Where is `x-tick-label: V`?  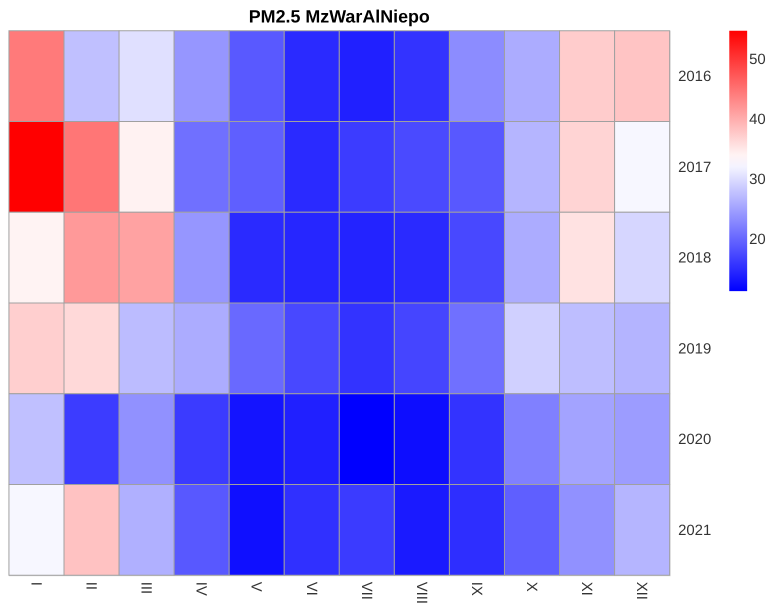 x-tick-label: V is located at coordinates (256, 587).